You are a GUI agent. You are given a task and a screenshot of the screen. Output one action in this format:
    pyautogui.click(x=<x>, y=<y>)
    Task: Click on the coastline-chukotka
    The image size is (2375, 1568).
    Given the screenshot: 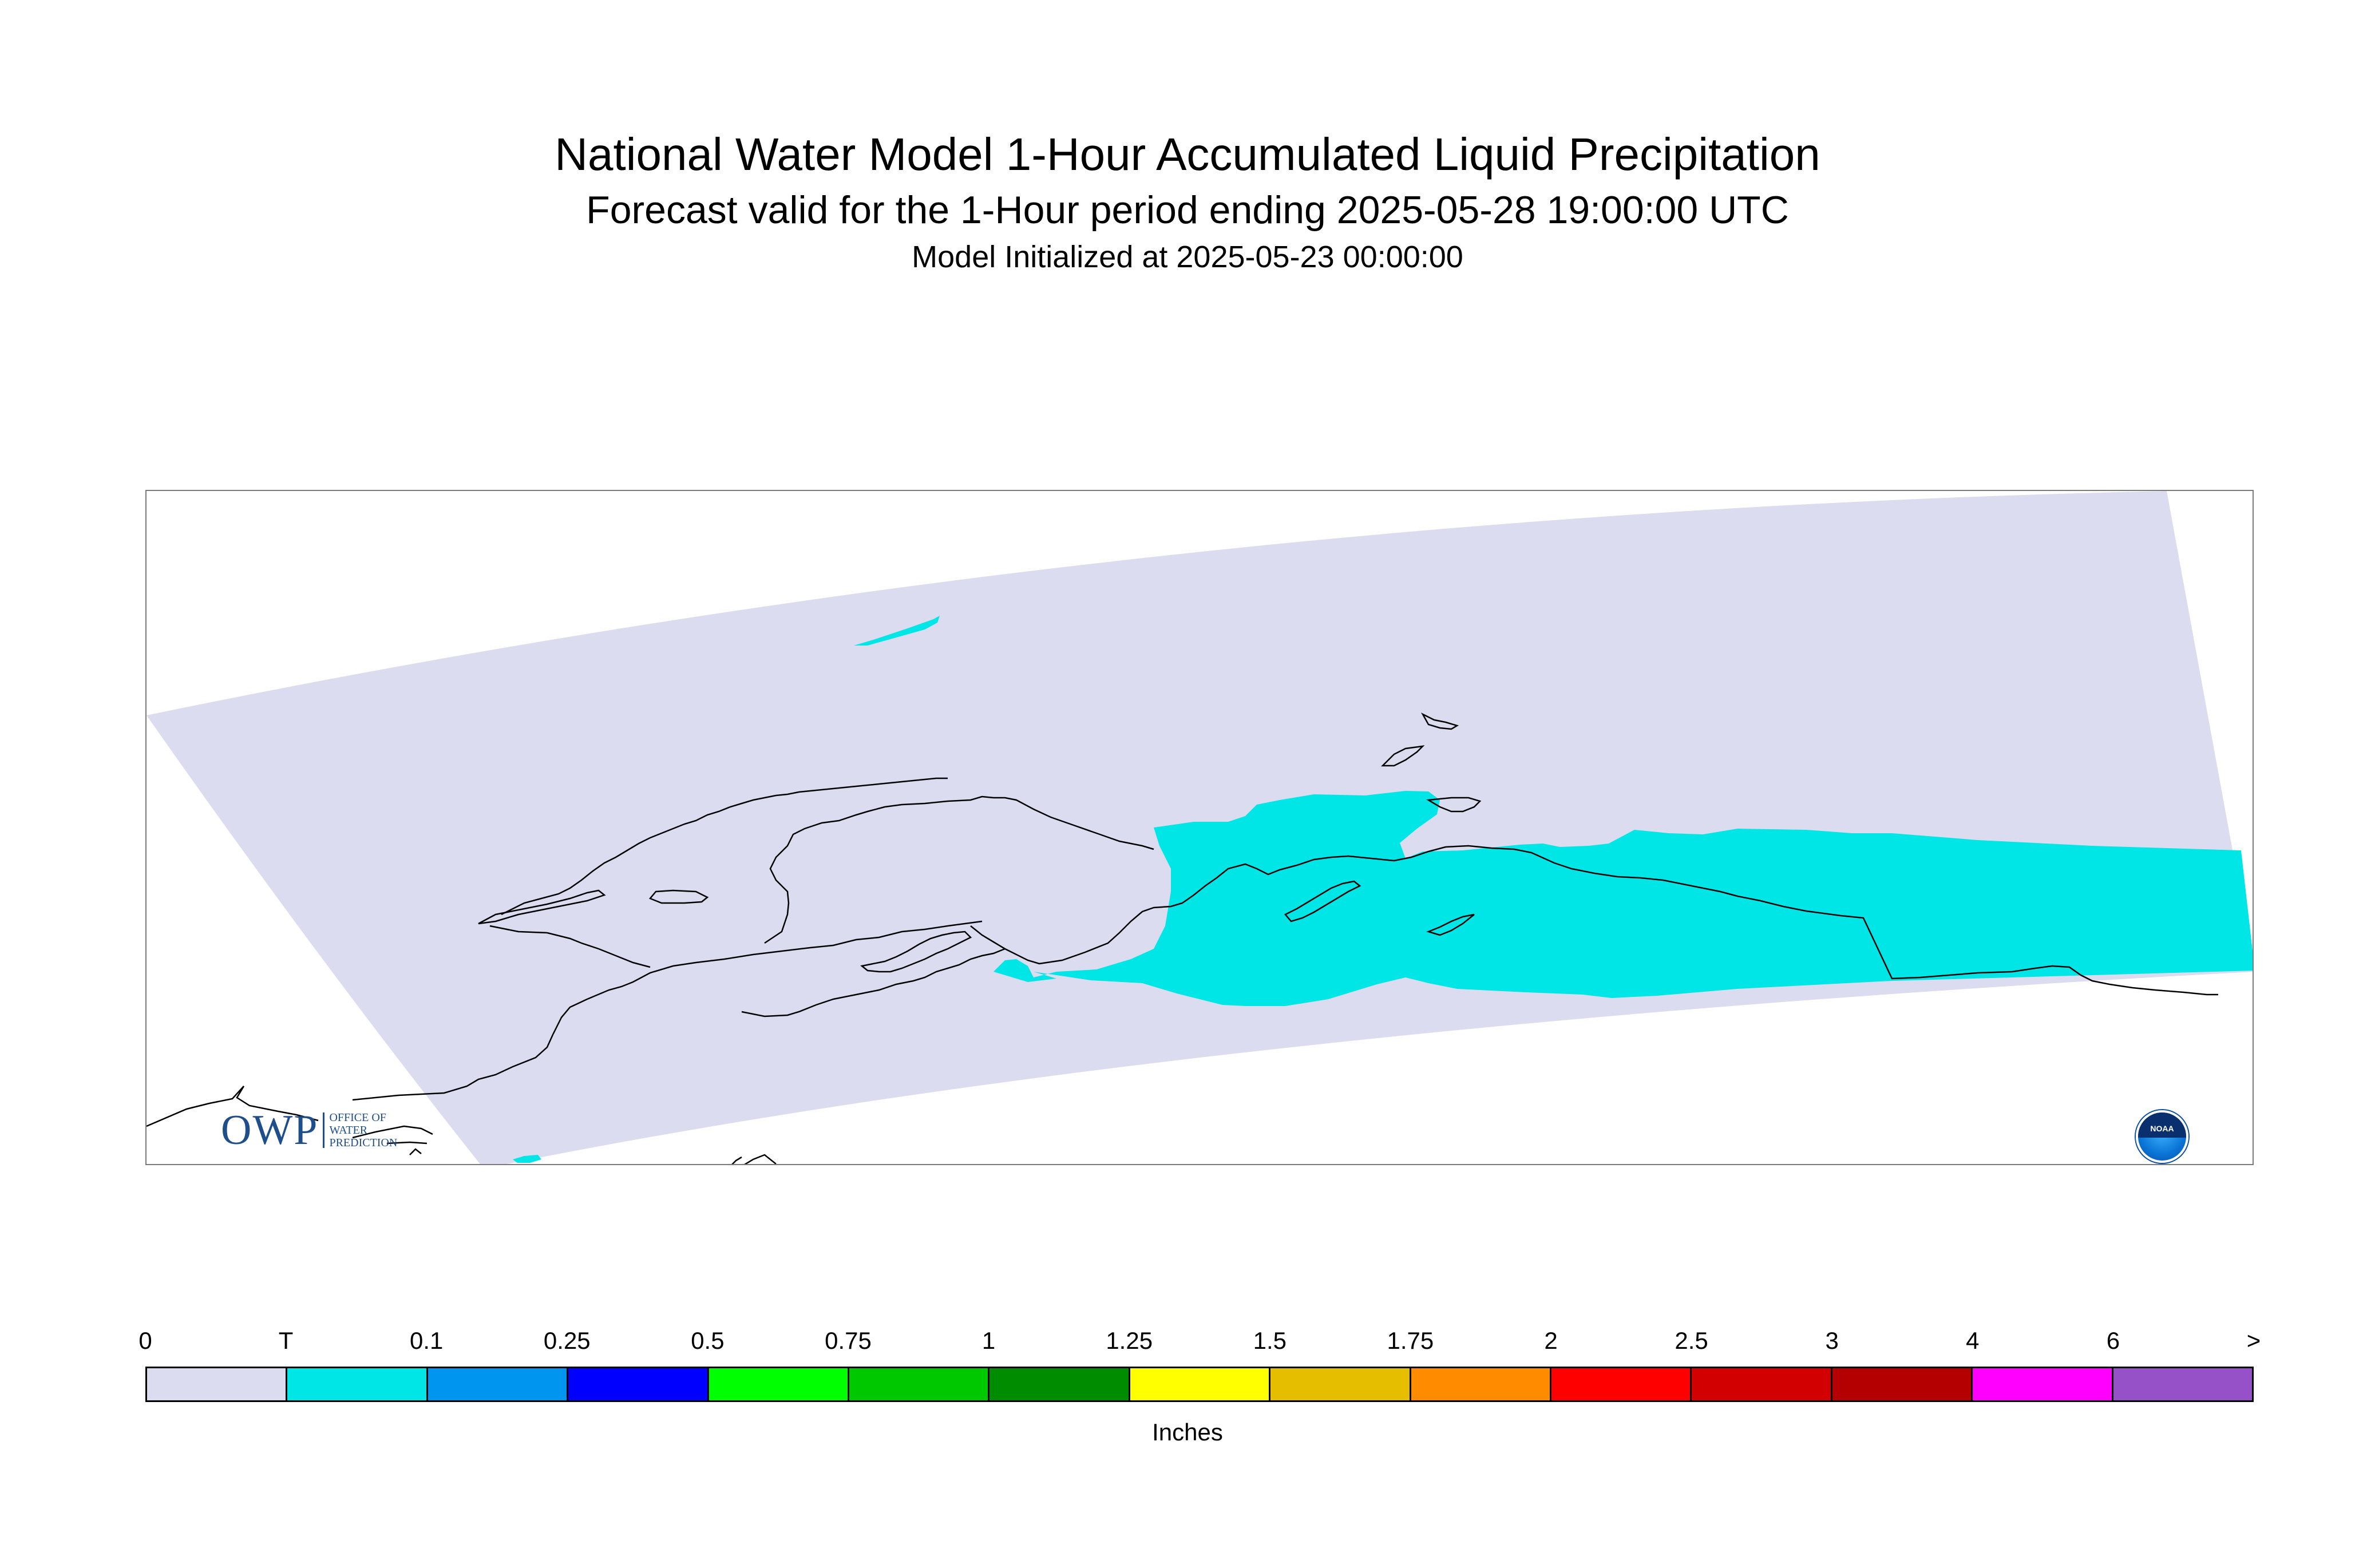 What is the action you would take?
    pyautogui.click(x=564, y=1144)
    